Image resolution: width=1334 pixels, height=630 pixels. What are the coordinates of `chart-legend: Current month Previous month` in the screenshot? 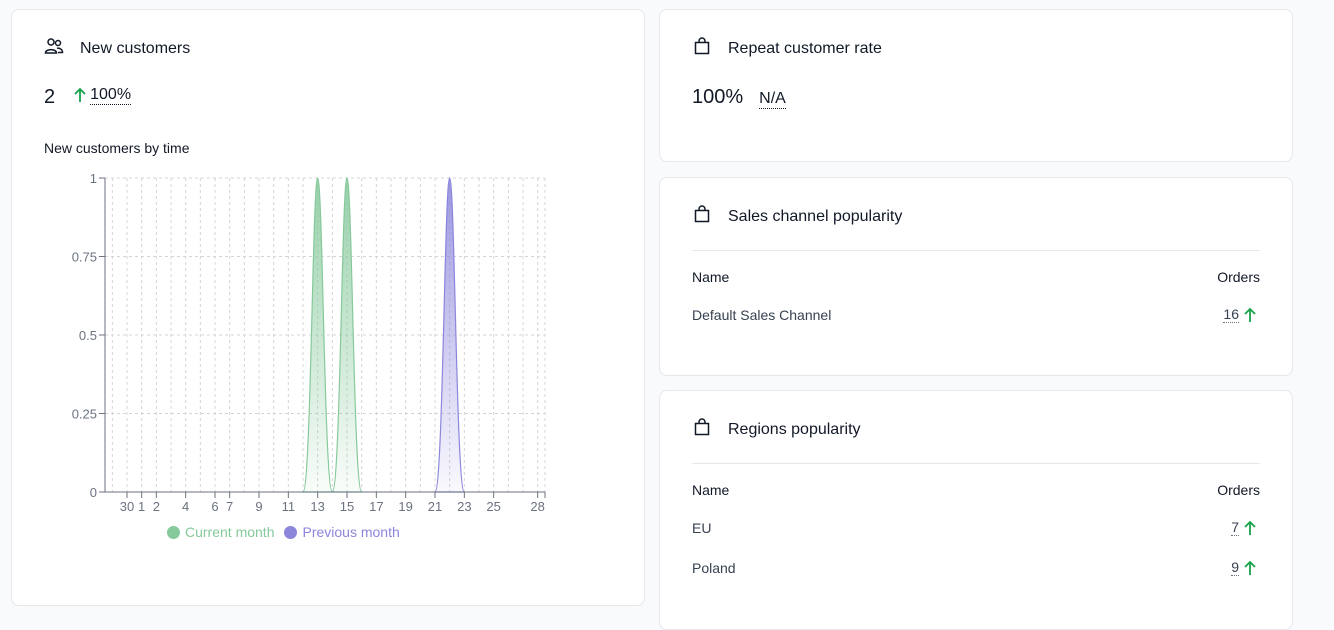 It's located at (288, 532).